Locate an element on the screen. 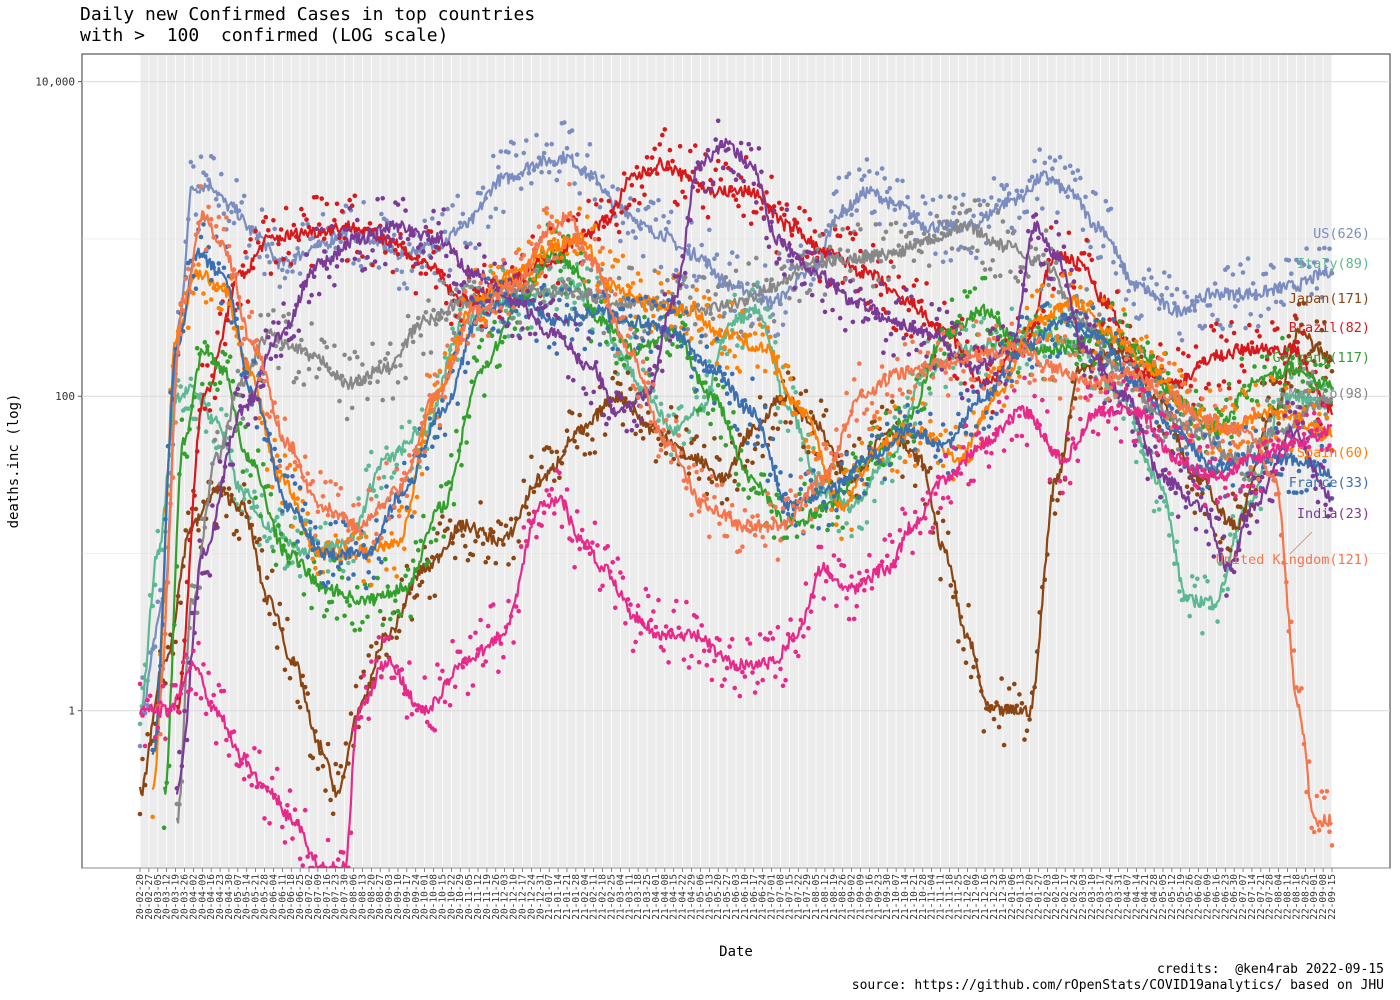  x-tick-label: 21-09-02 is located at coordinates (852, 897).